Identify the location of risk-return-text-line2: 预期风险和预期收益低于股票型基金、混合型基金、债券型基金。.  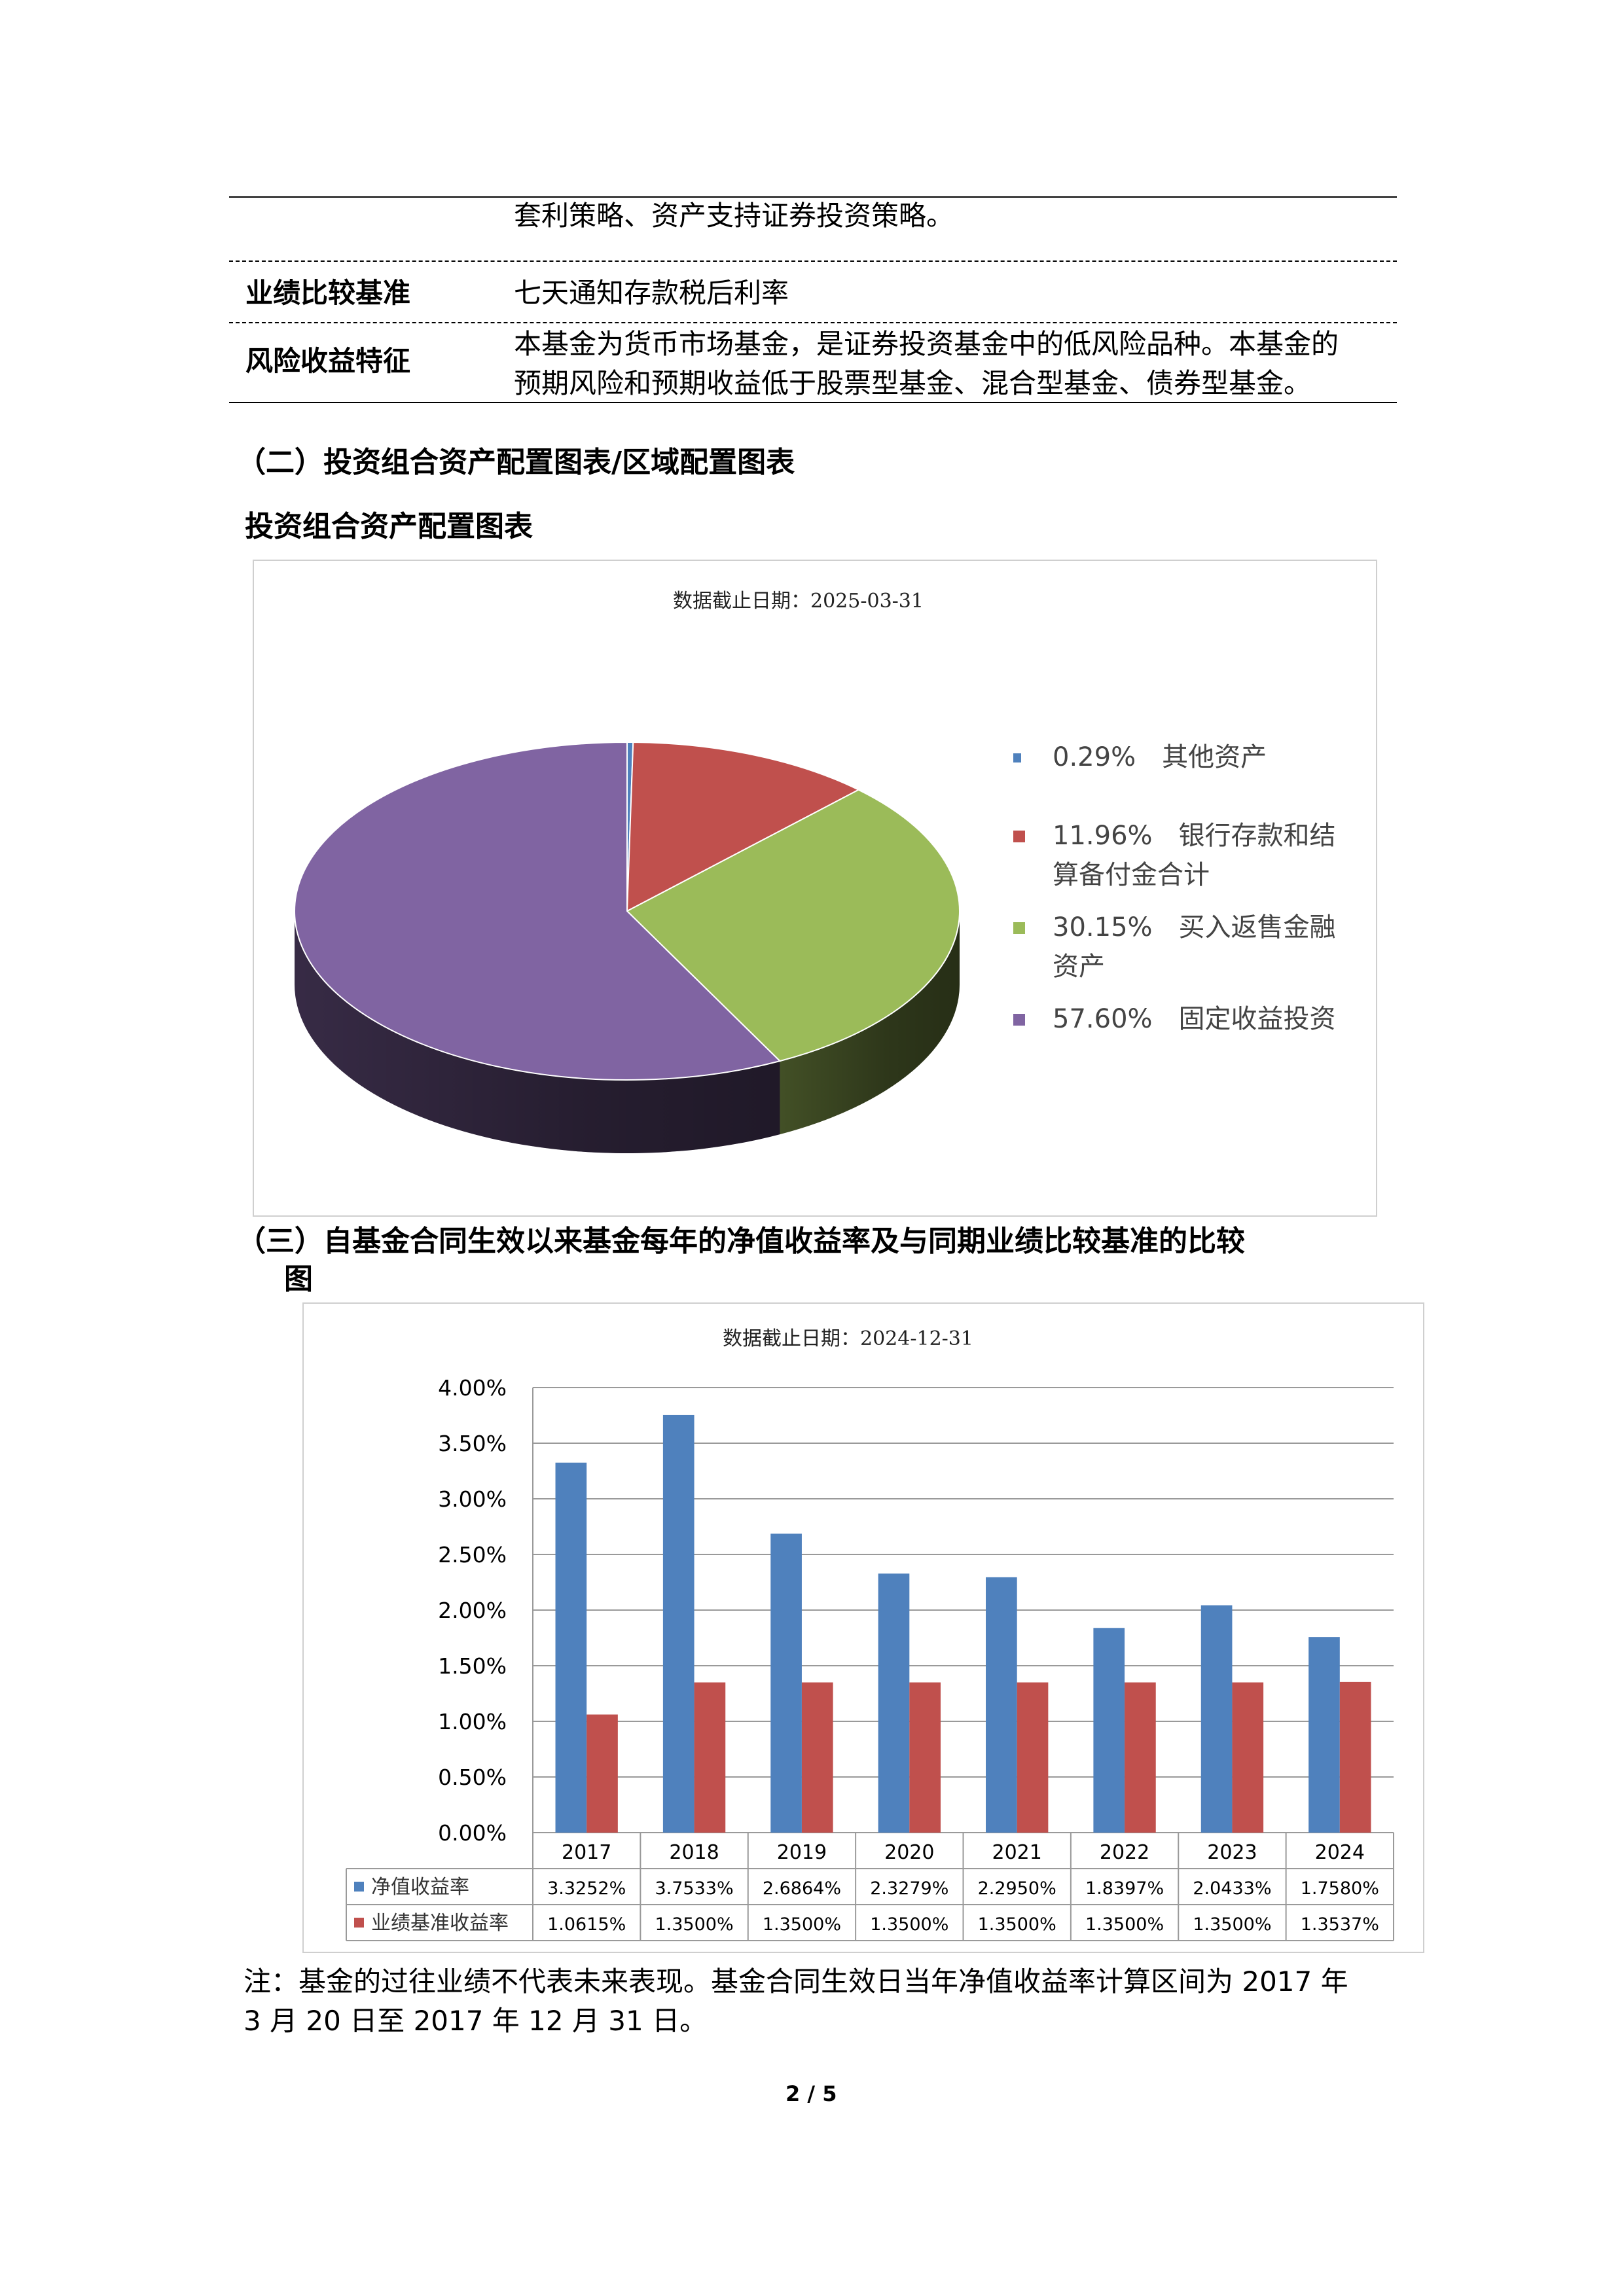
(913, 383).